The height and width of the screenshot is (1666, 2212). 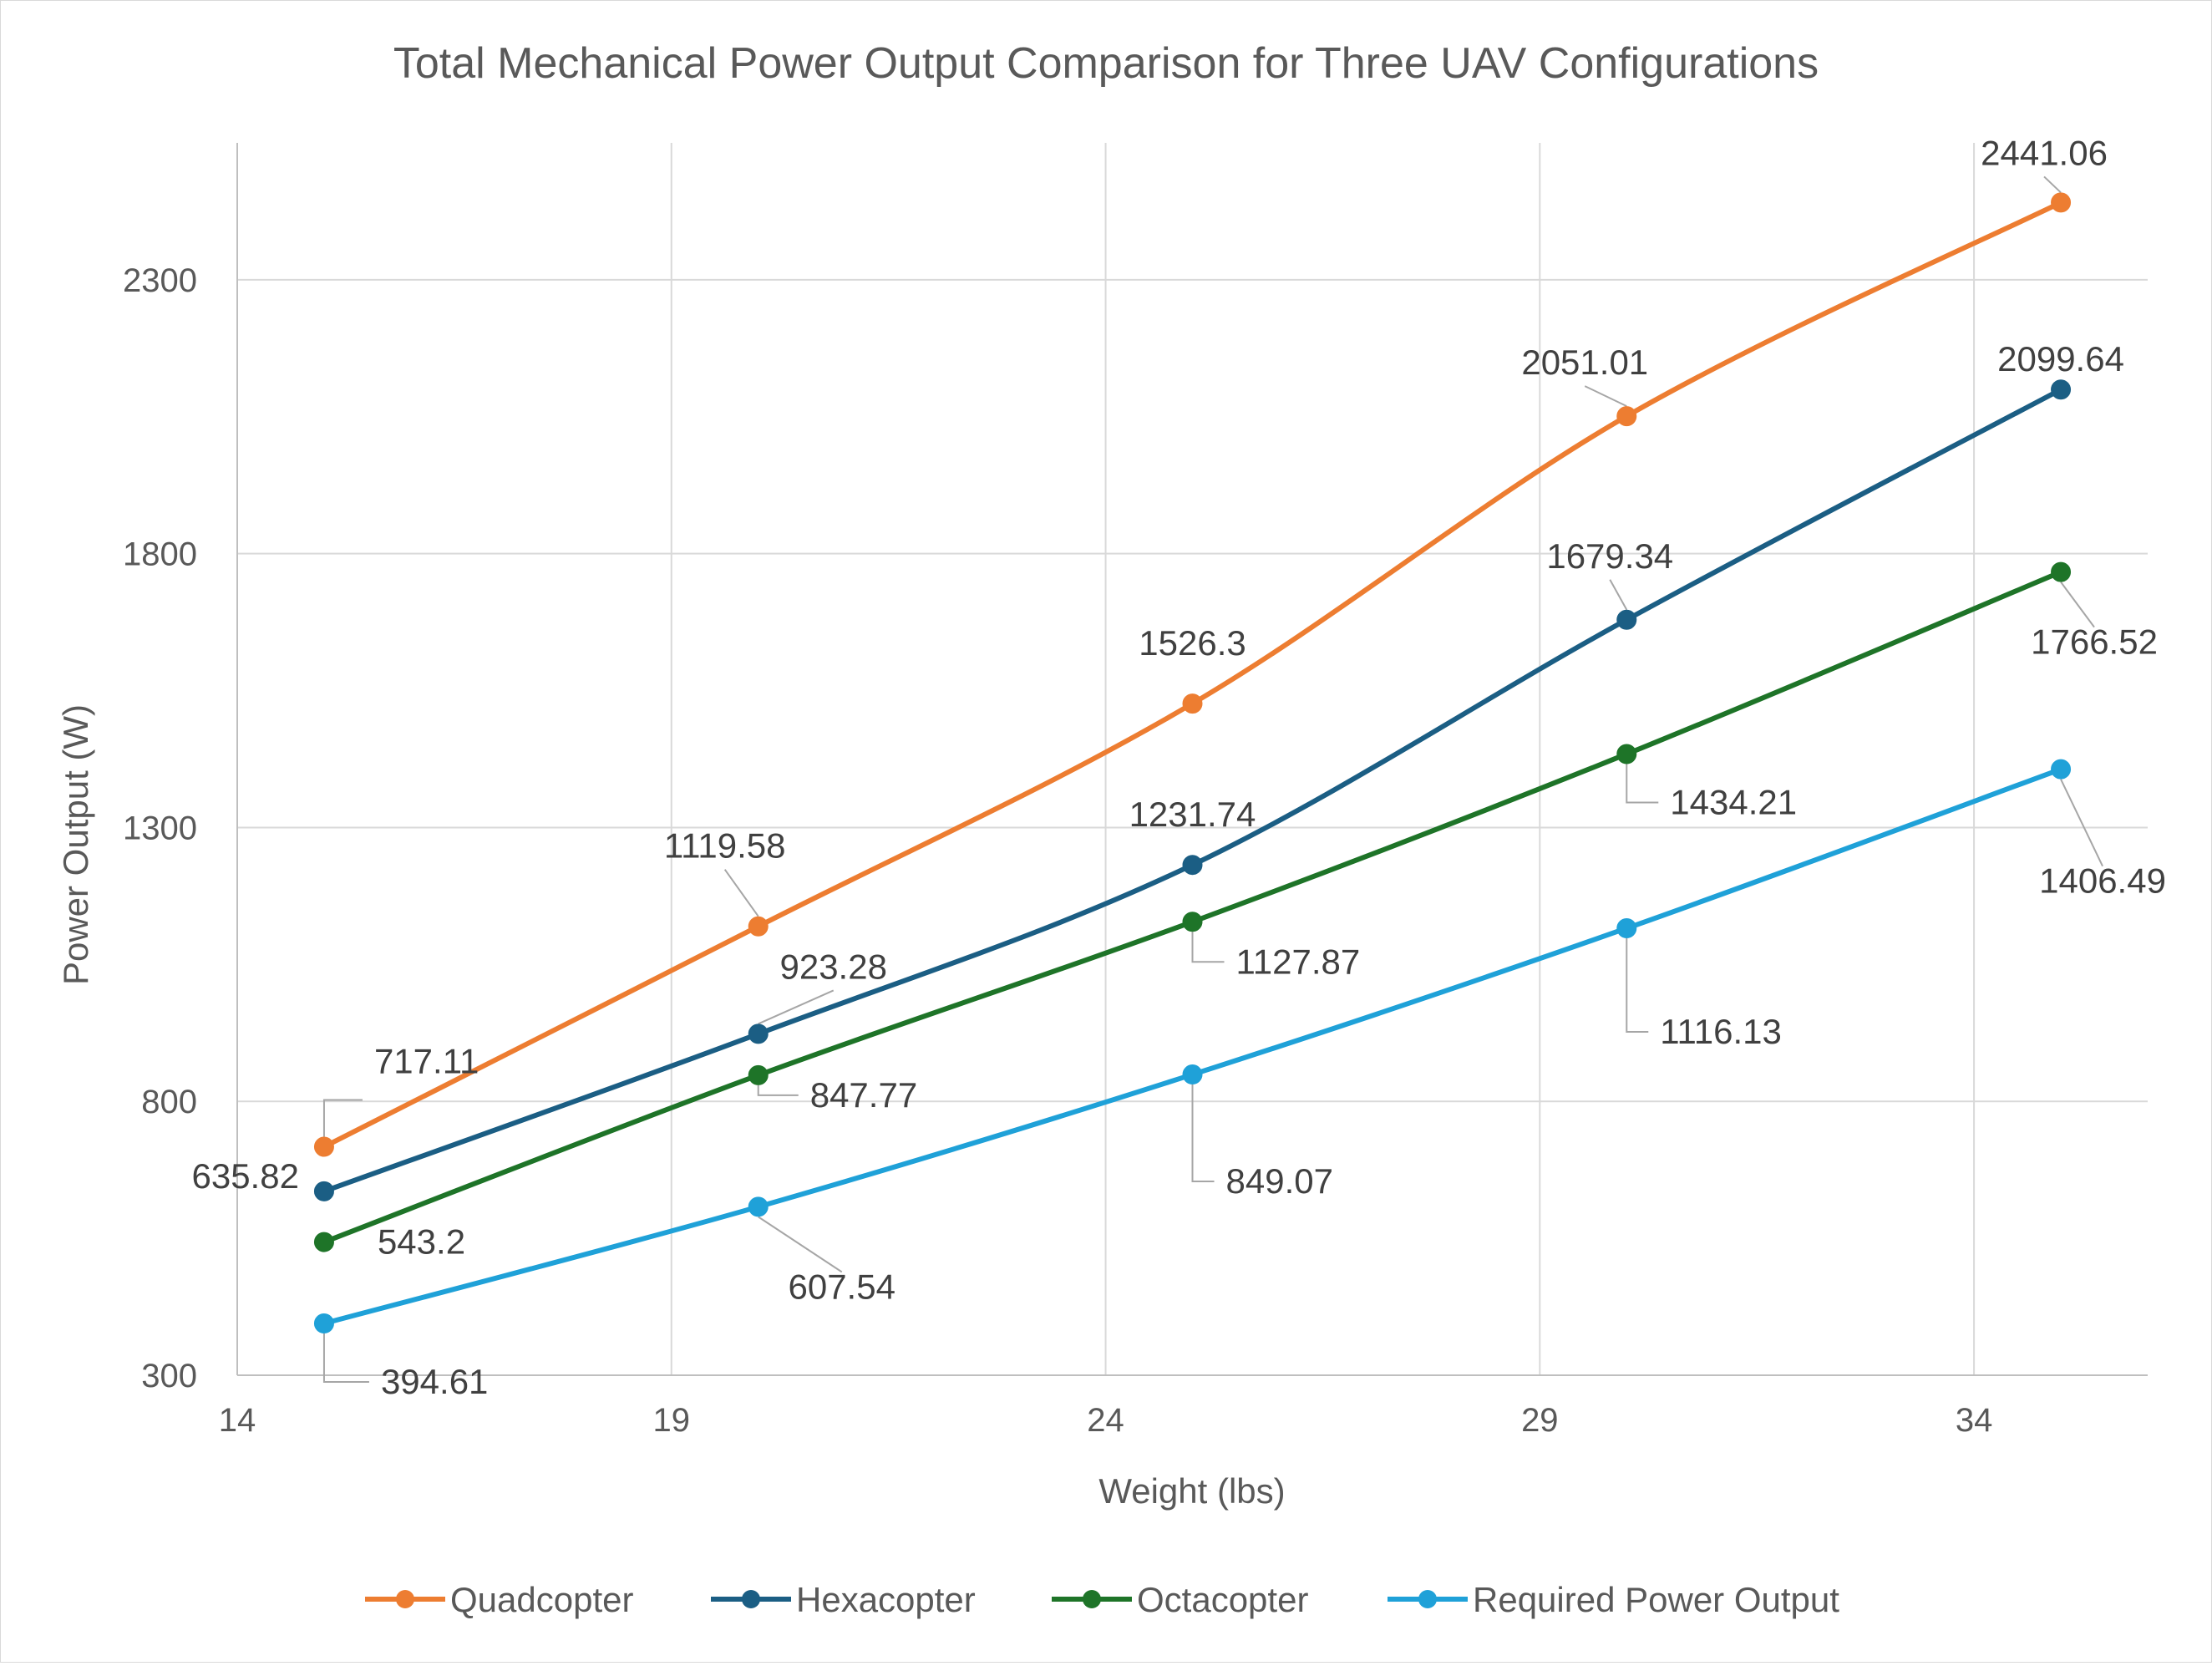 I want to click on data-label: 847.77, so click(x=863, y=1095).